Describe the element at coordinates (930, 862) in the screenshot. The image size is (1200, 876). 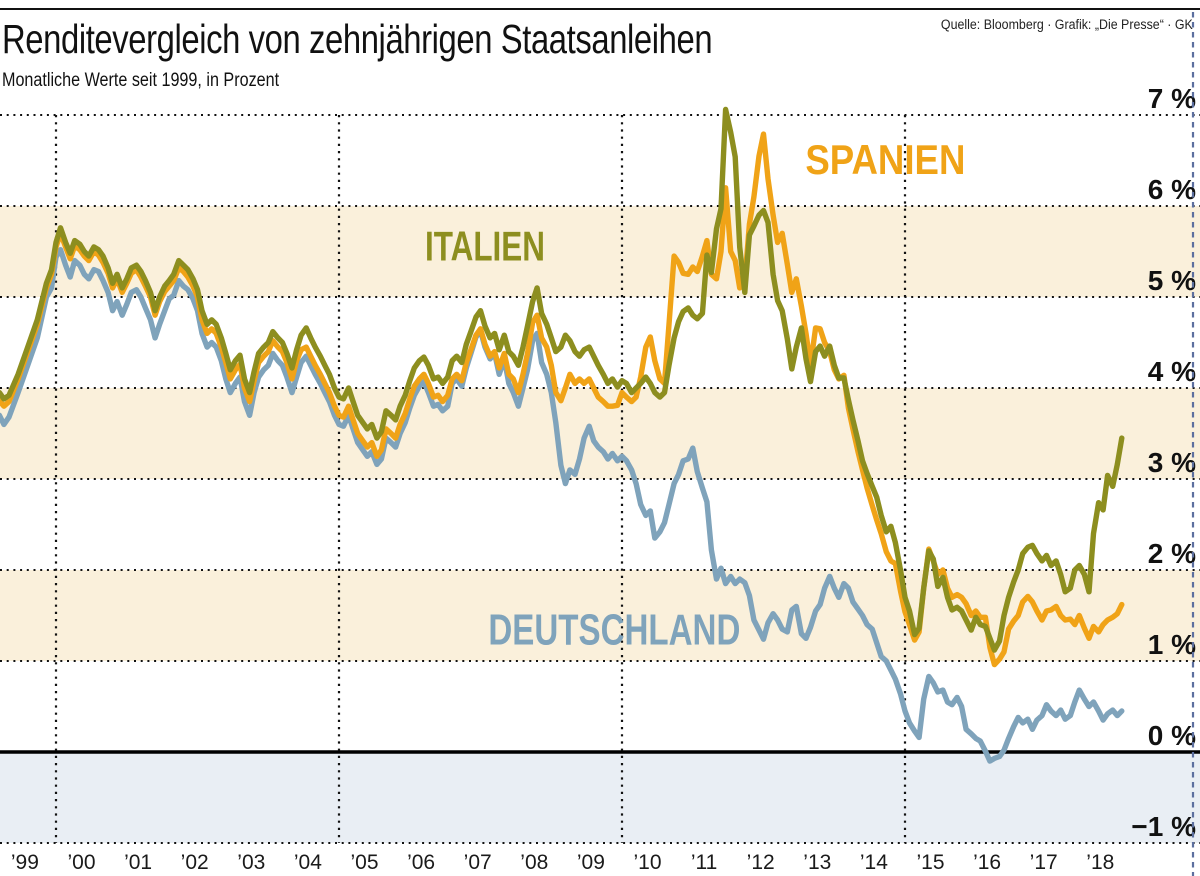
I see `x-tick-label: ’15` at that location.